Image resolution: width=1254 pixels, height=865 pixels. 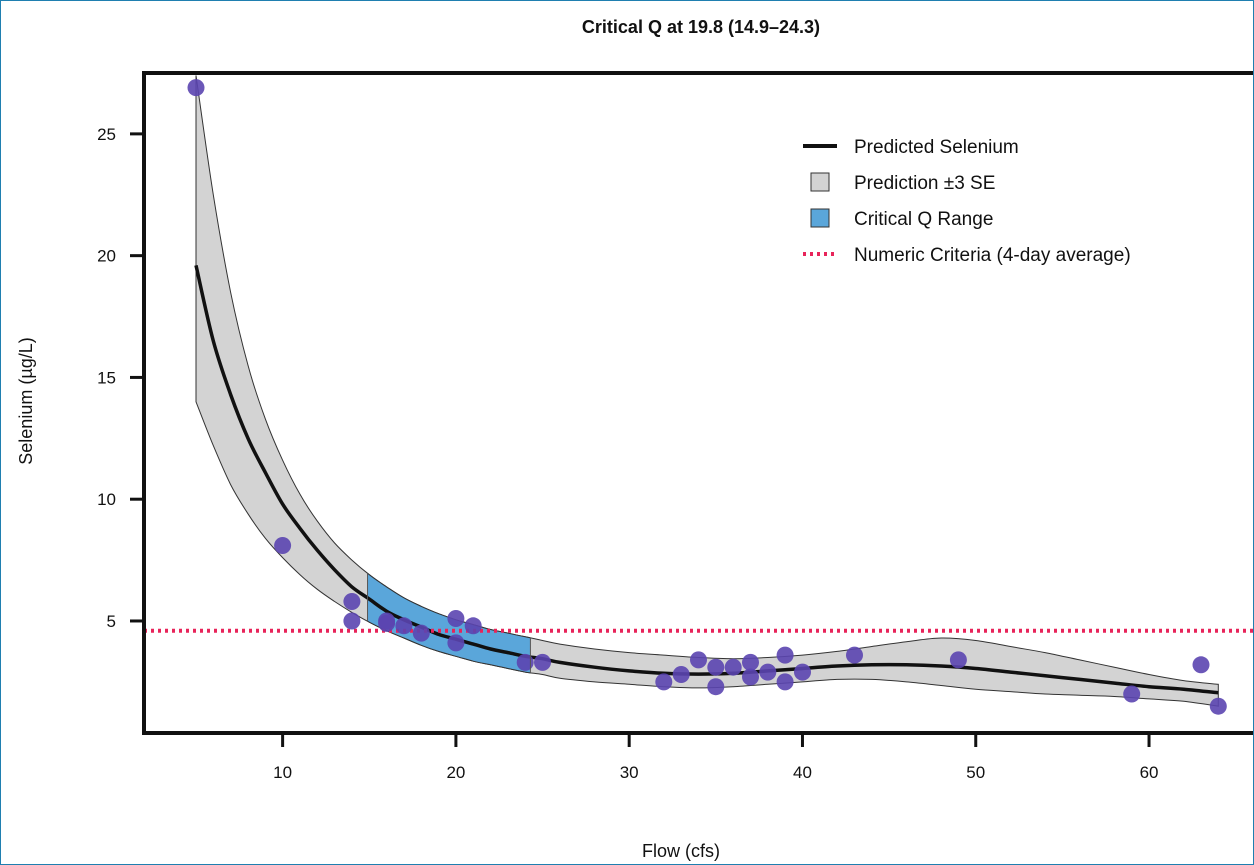 What do you see at coordinates (701, 27) in the screenshot?
I see `chart-title: Critical Q at 19.8 (14.9–24.3)` at bounding box center [701, 27].